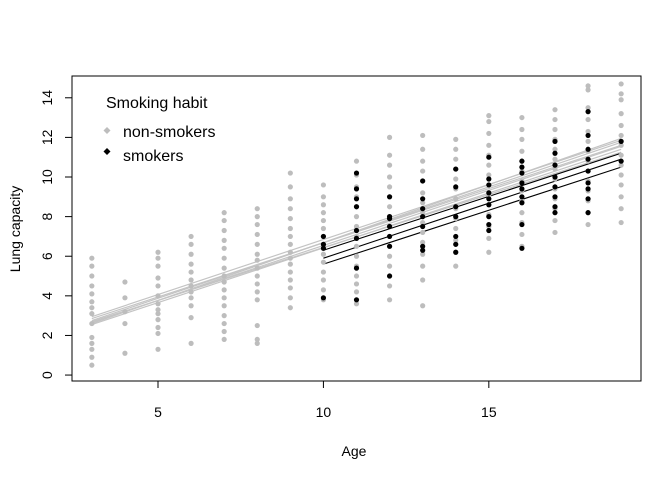  Describe the element at coordinates (107, 151) in the screenshot. I see `legend-marker-smokers` at that location.